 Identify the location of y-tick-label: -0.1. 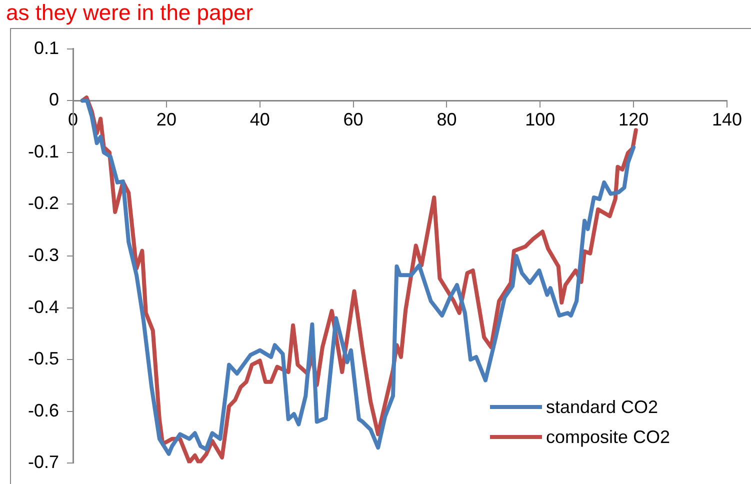
(44, 151).